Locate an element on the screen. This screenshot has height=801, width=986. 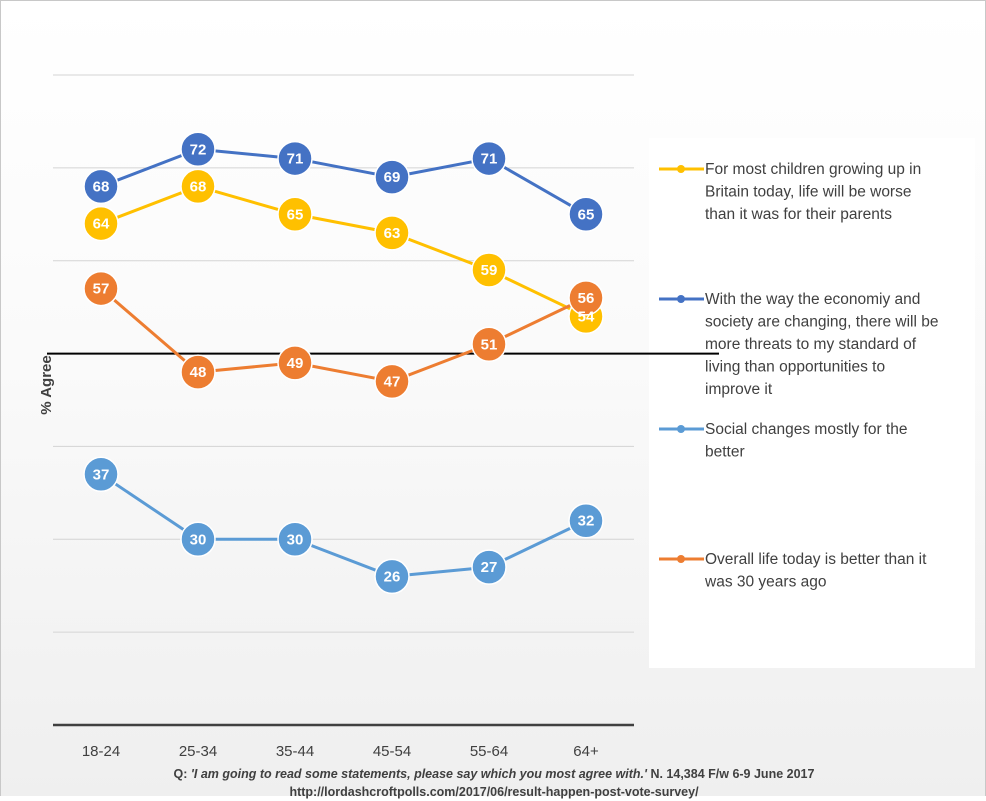
footnote-q-prefix: Q: is located at coordinates (180, 774).